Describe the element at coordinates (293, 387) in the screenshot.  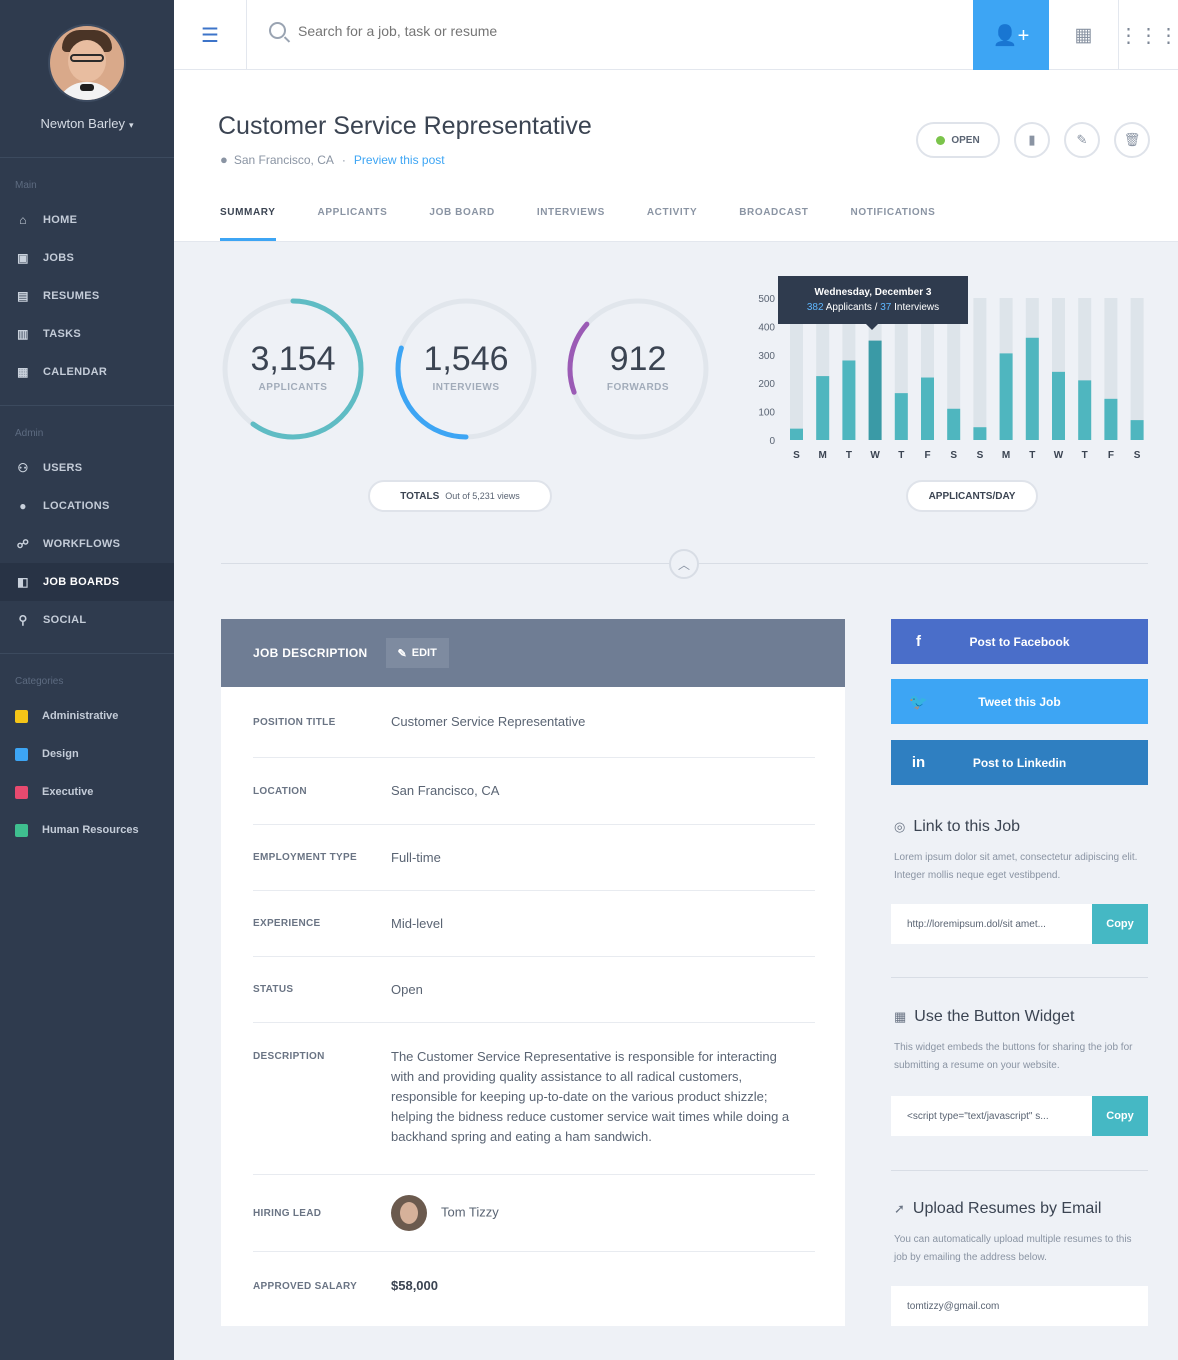
I see `applicants-label: APPLICANTS` at that location.